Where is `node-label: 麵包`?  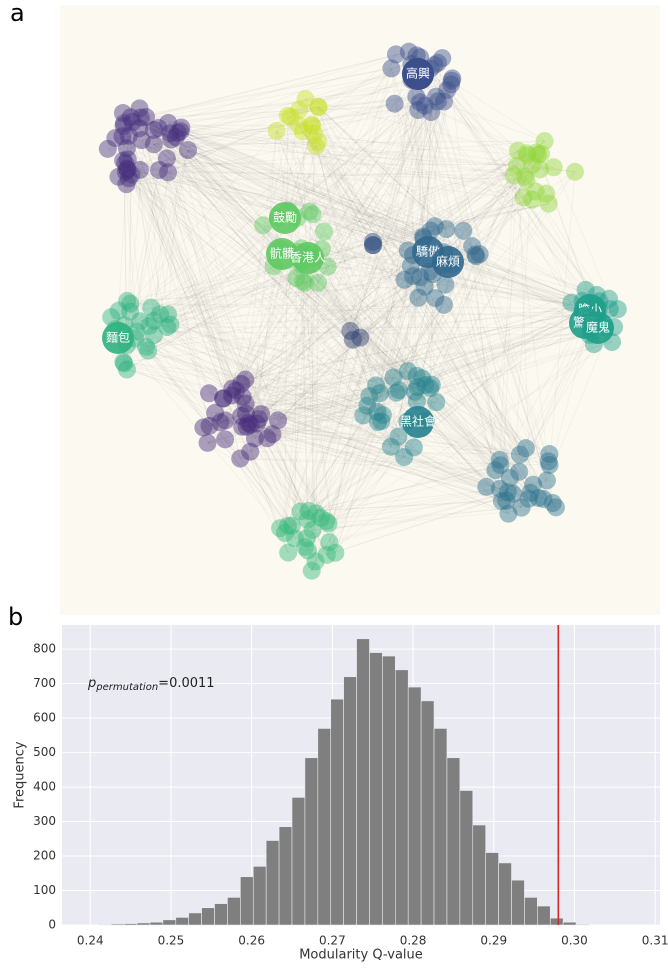 node-label: 麵包 is located at coordinates (118, 338).